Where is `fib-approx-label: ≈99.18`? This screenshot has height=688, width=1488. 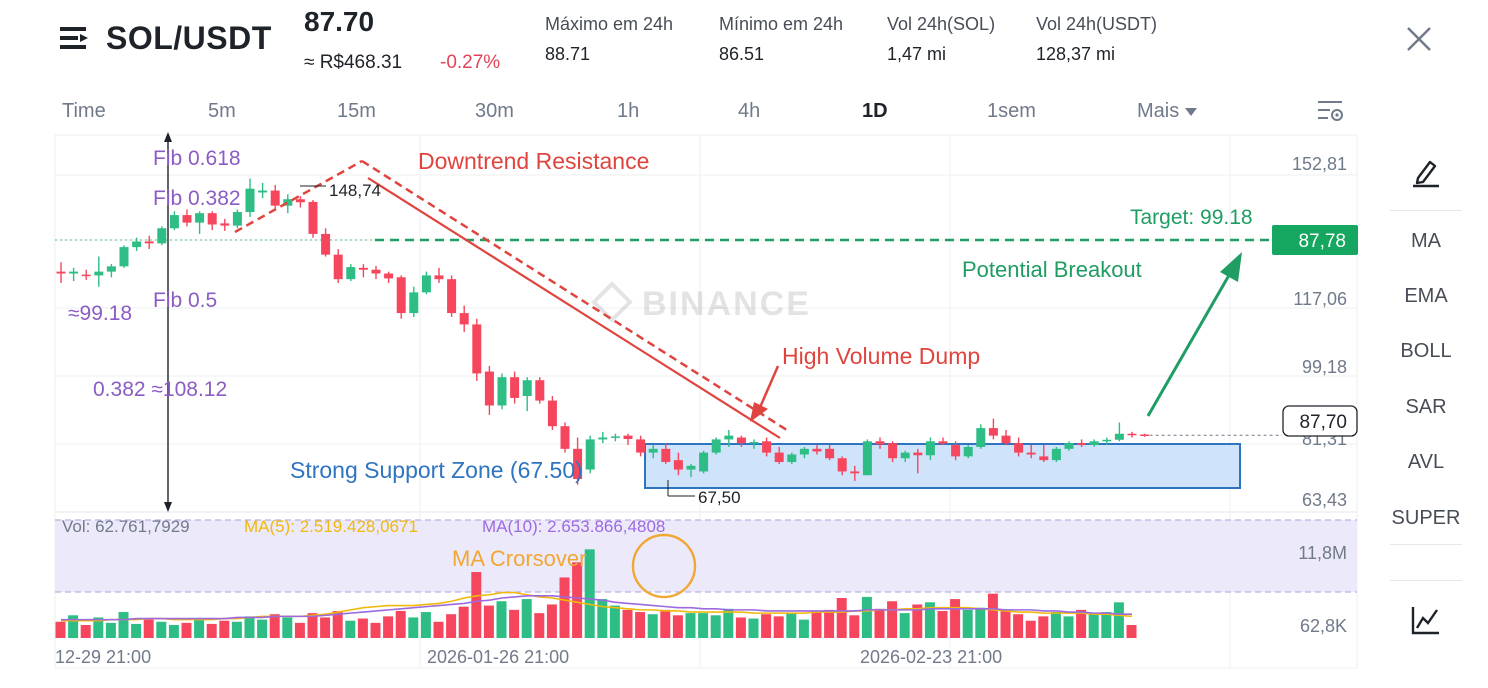
fib-approx-label: ≈99.18 is located at coordinates (100, 313).